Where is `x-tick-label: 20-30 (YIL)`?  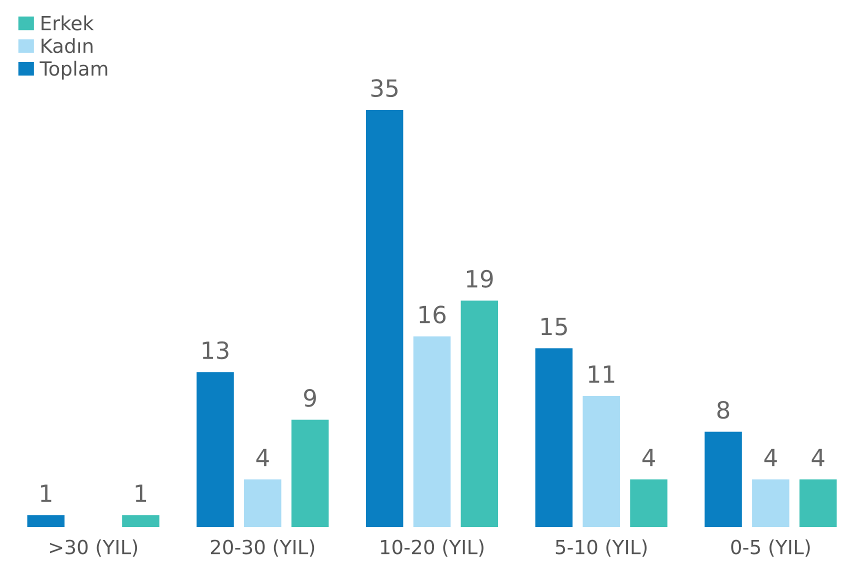
x-tick-label: 20-30 (YIL) is located at coordinates (262, 548).